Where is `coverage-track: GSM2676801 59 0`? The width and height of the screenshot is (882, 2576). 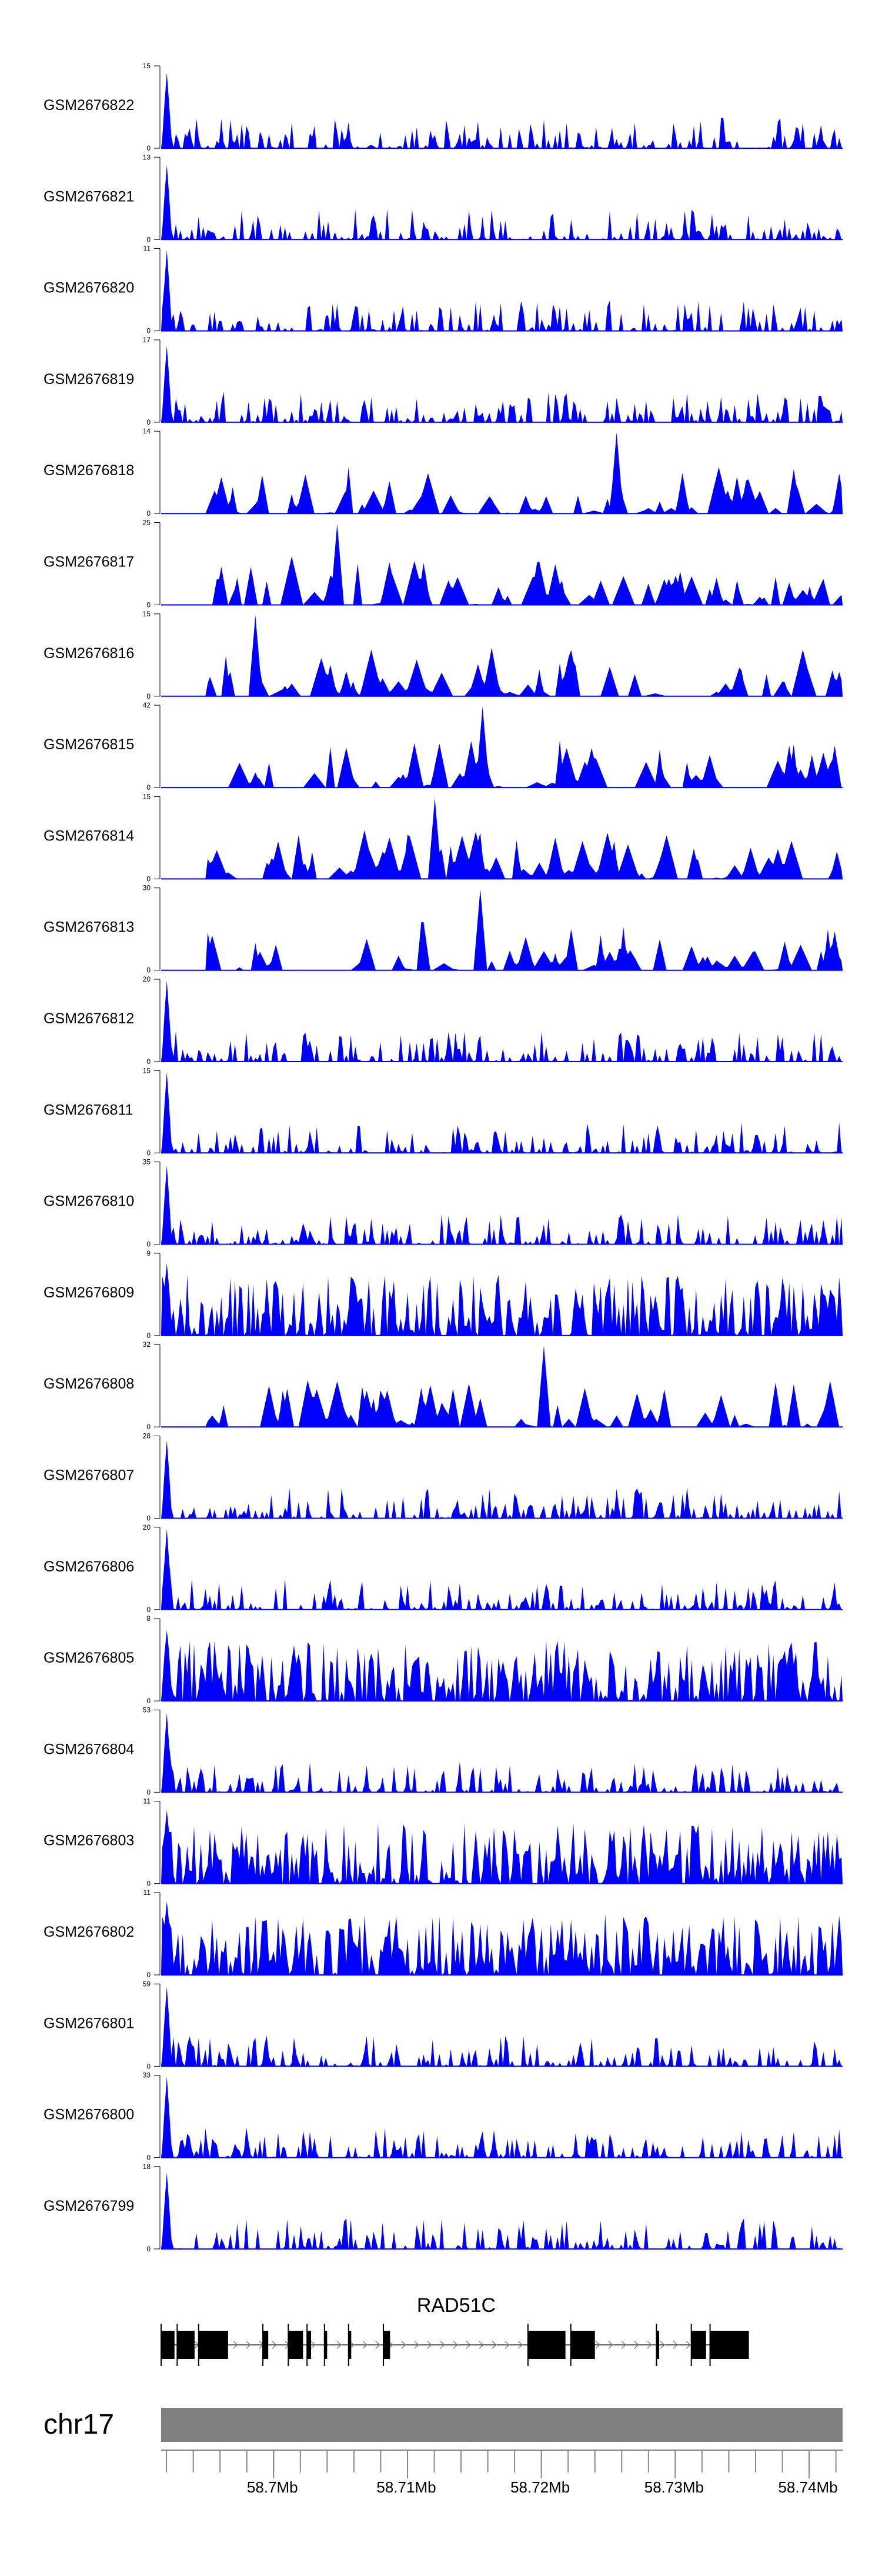 coverage-track: GSM2676801 59 0 is located at coordinates (443, 2025).